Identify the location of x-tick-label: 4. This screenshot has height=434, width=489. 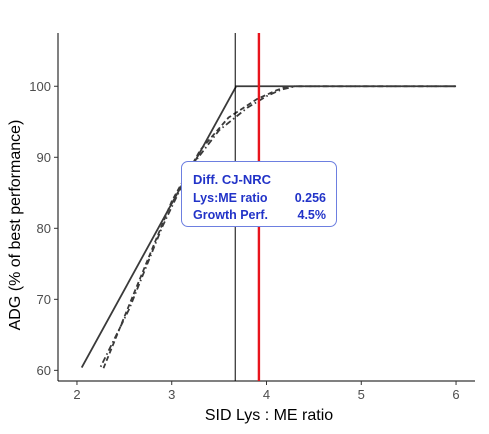
(266, 394).